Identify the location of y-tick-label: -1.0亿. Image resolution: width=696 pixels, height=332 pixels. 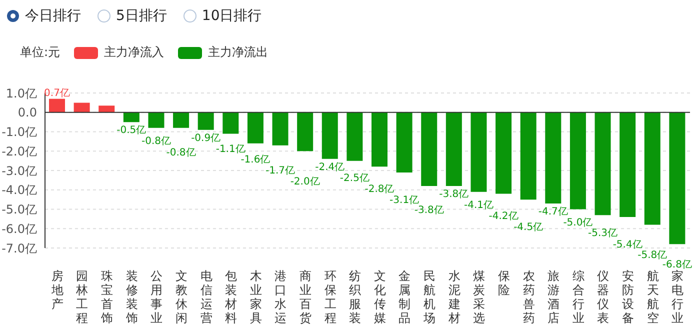
(19, 132).